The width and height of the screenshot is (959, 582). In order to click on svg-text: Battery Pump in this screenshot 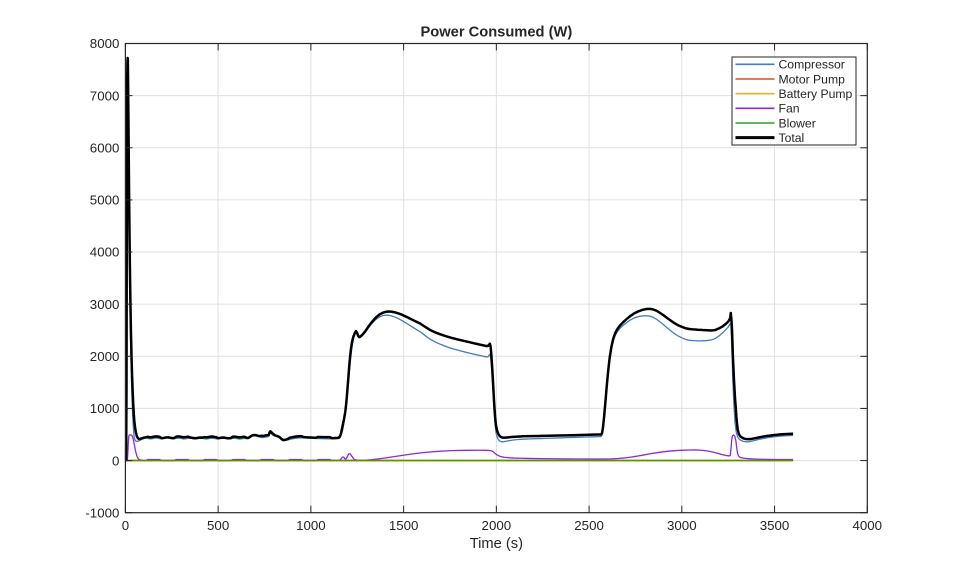, I will do `click(816, 94)`.